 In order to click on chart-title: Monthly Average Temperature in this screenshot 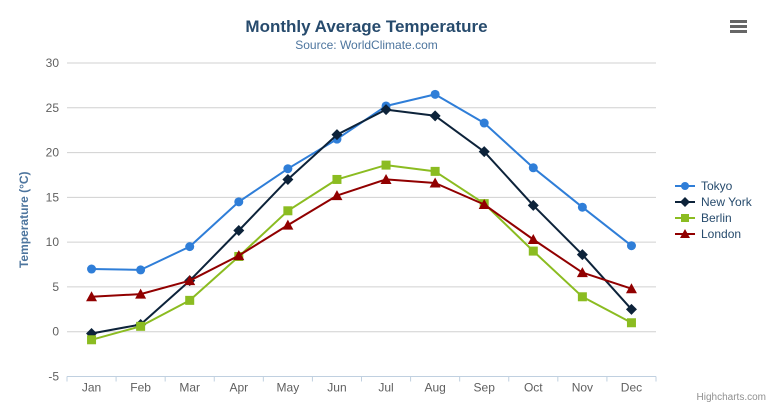, I will do `click(366, 26)`.